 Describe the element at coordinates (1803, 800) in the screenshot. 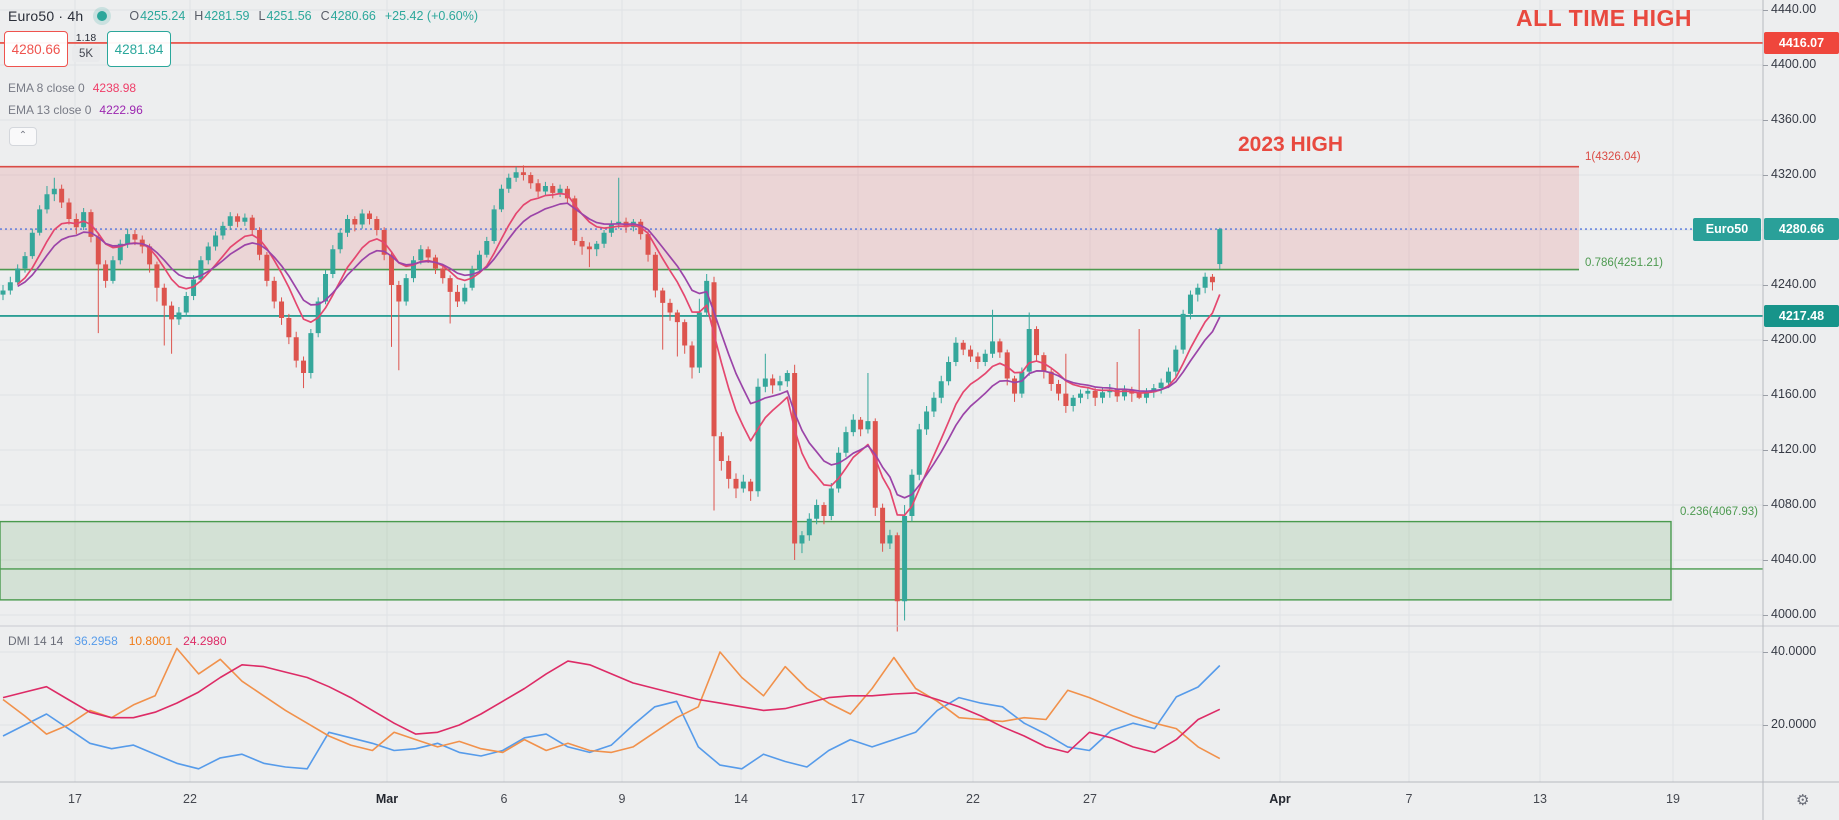

I see `axis-settings-gear-icon: ⚙` at that location.